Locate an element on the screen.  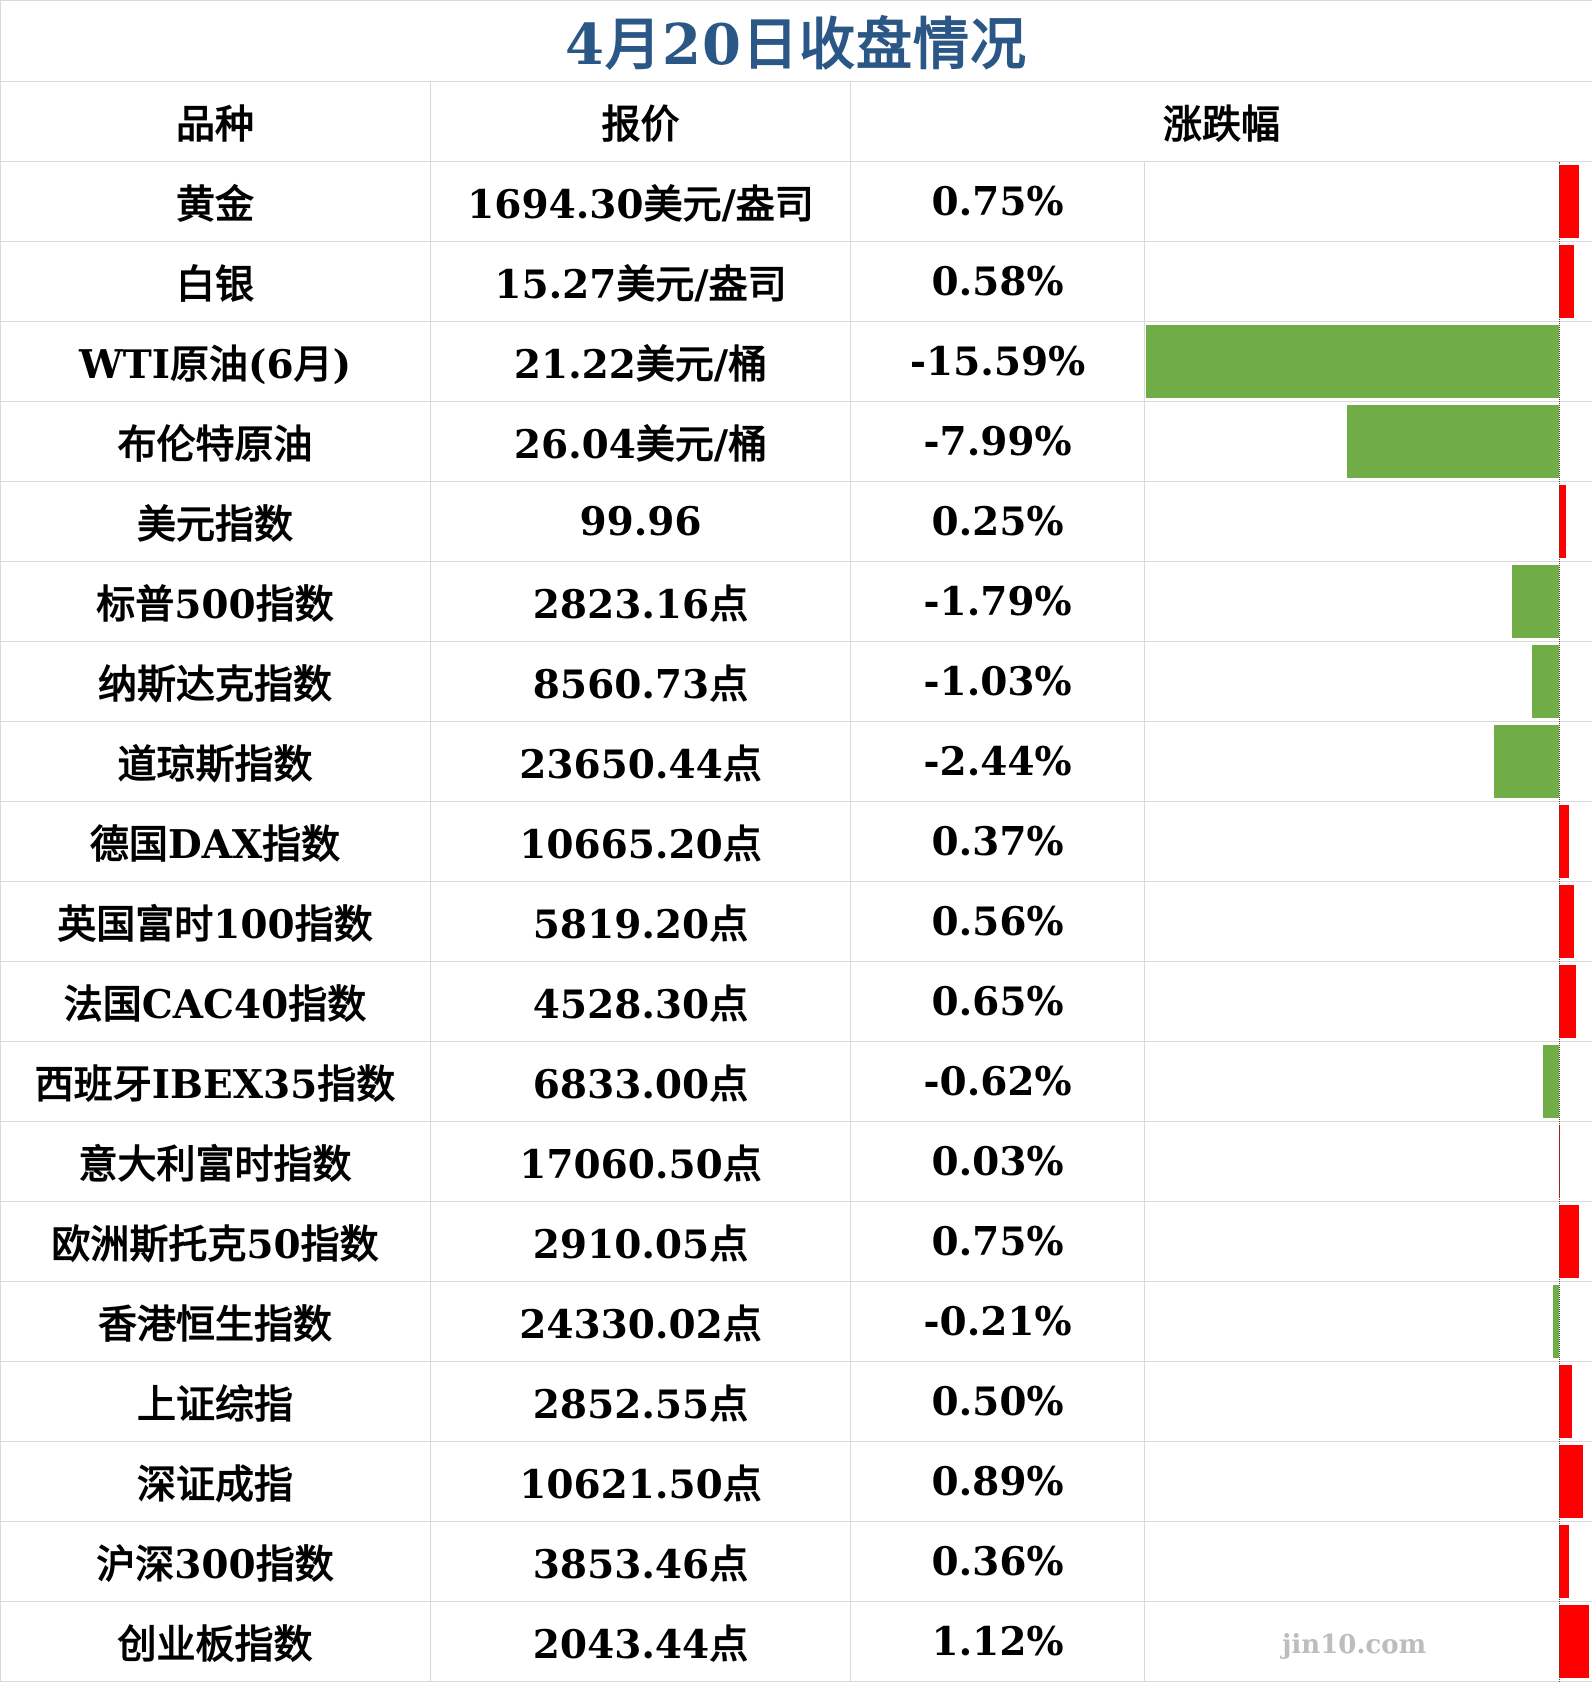
row-name: 白银 is located at coordinates (215, 281).